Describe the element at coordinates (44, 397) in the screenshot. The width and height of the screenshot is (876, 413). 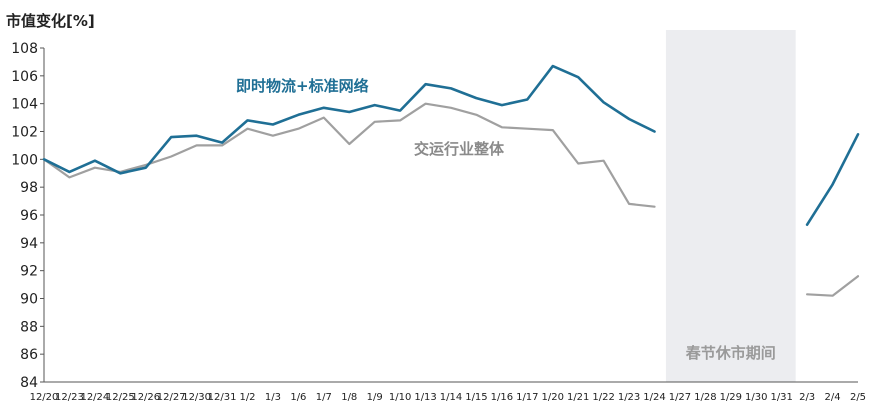
I see `x-tick-label: 12/20` at that location.